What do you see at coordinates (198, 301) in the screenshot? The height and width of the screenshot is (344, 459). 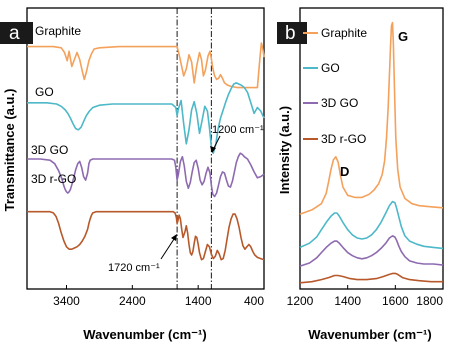 I see `panel-a-x-tick-label: 1400` at bounding box center [198, 301].